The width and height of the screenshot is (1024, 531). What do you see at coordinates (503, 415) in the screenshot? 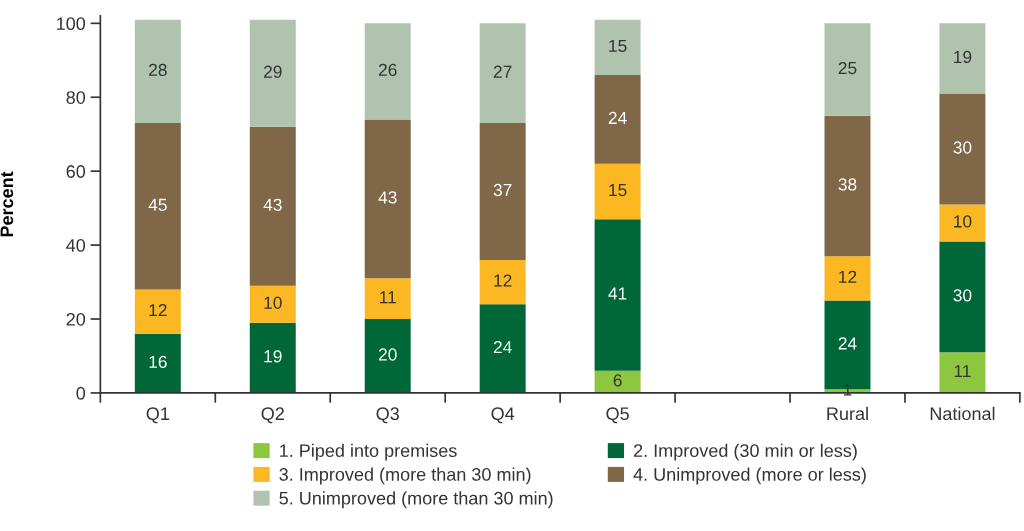
I see `x-tick-label: Q4` at bounding box center [503, 415].